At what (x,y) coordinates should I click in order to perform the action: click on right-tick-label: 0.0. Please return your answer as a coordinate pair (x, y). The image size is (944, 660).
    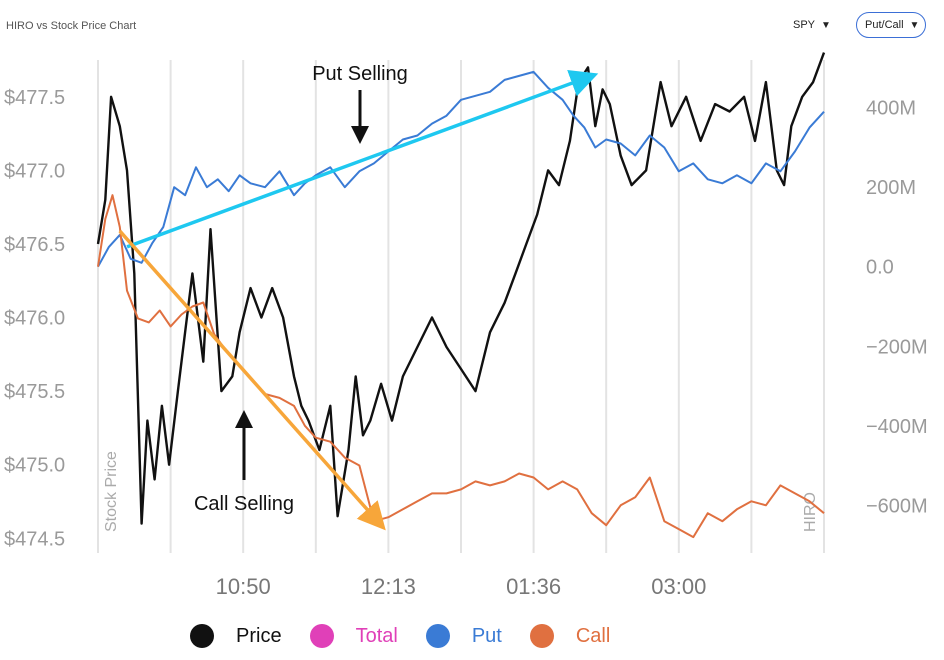
    Looking at the image, I should click on (880, 268).